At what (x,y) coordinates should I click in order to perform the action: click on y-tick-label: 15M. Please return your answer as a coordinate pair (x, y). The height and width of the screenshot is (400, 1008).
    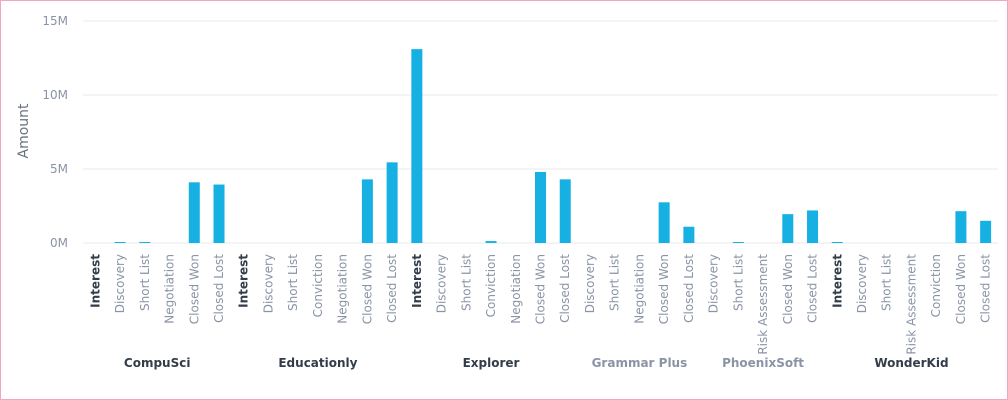
    Looking at the image, I should click on (55, 21).